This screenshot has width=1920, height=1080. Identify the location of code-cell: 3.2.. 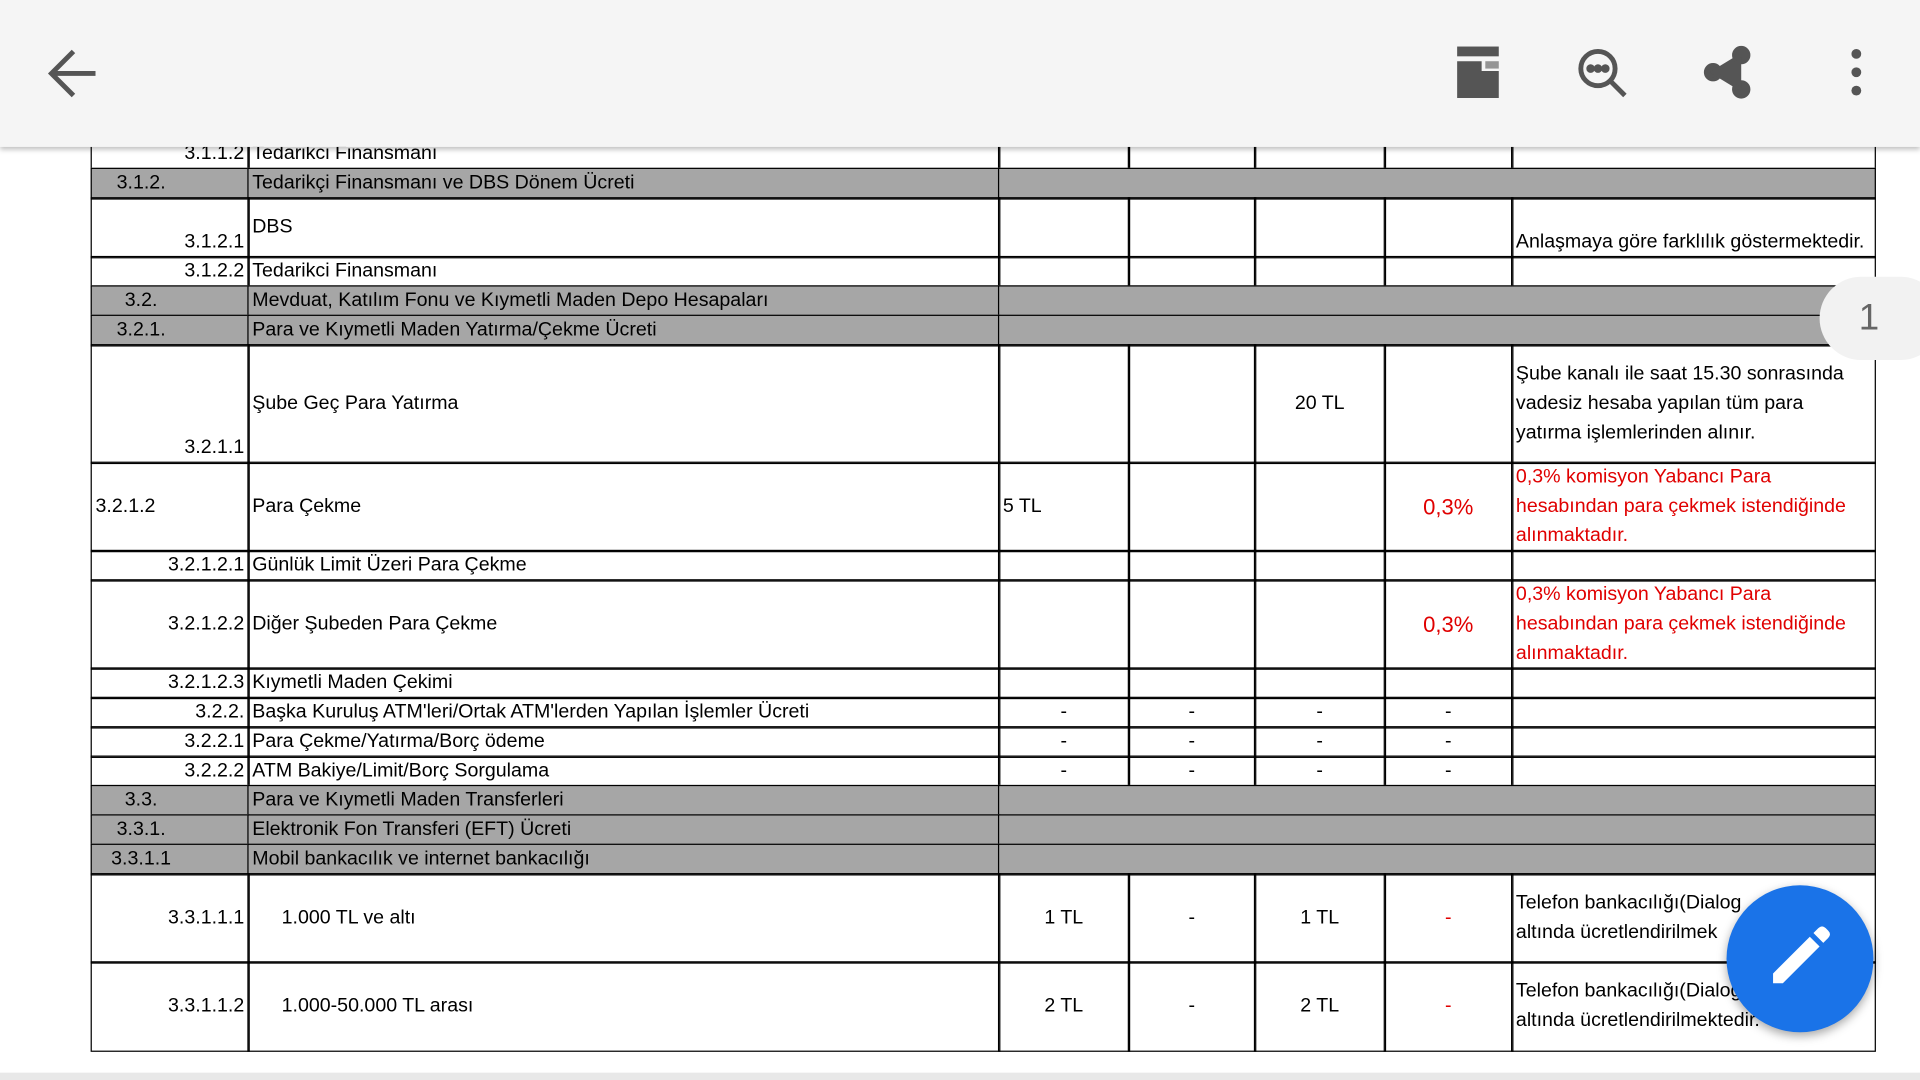
(170, 301).